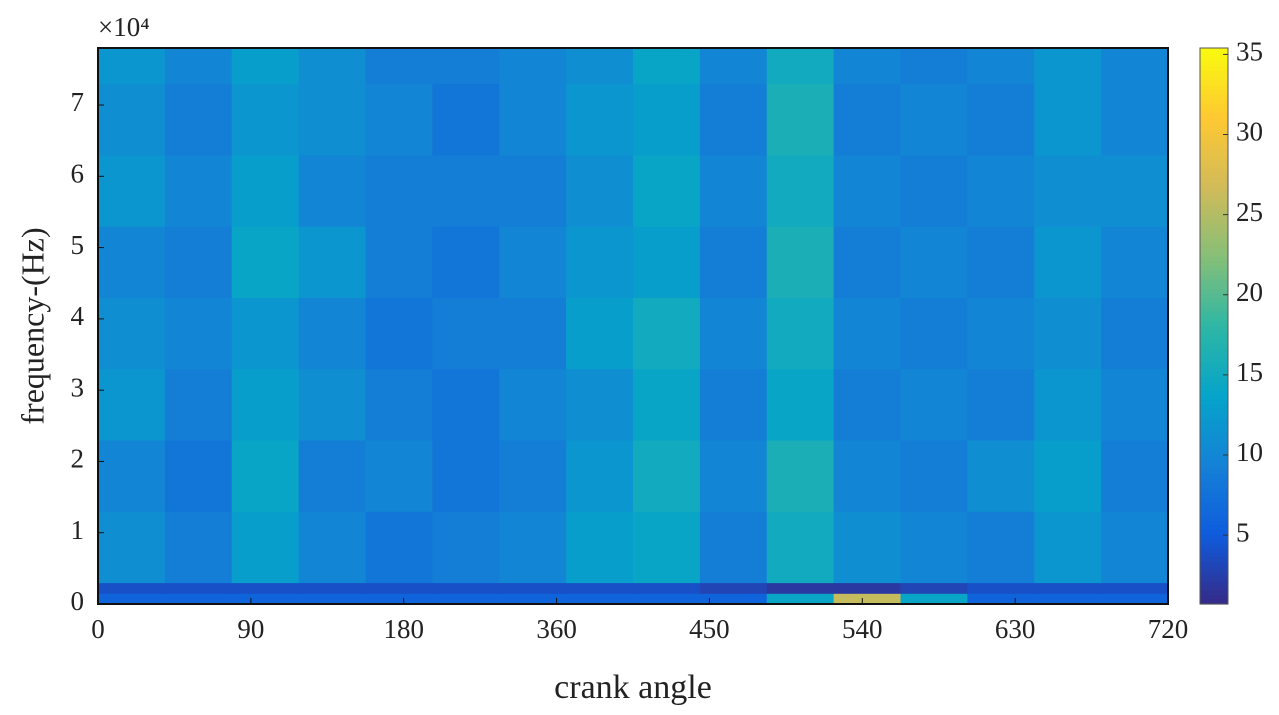 The image size is (1279, 715). I want to click on colorbar-tick-label: 25, so click(1249, 212).